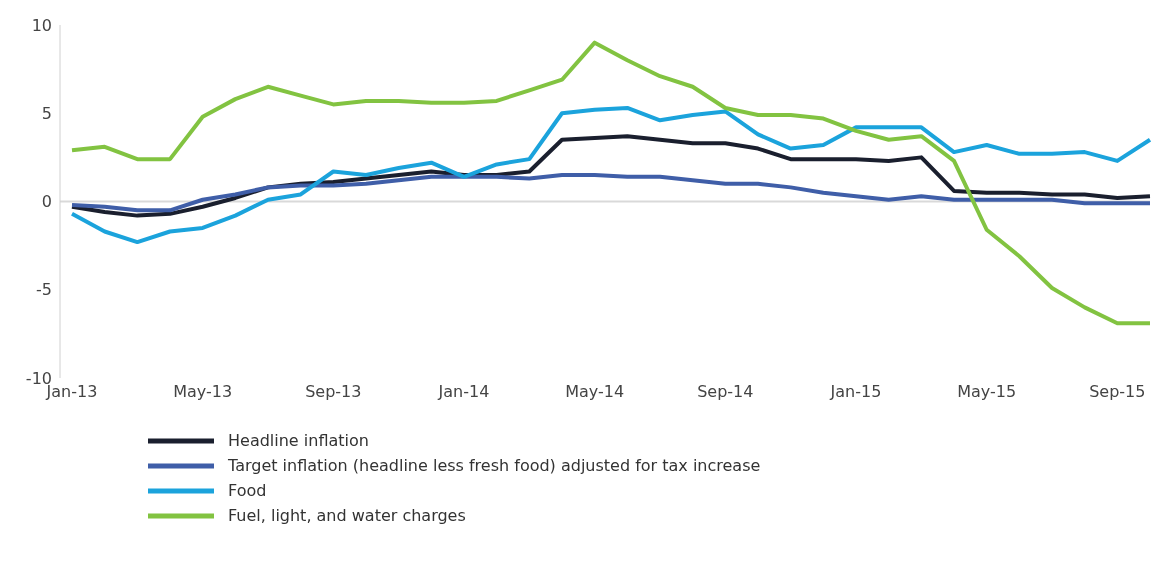  What do you see at coordinates (463, 392) in the screenshot?
I see `x-tick-label: Jan-14` at bounding box center [463, 392].